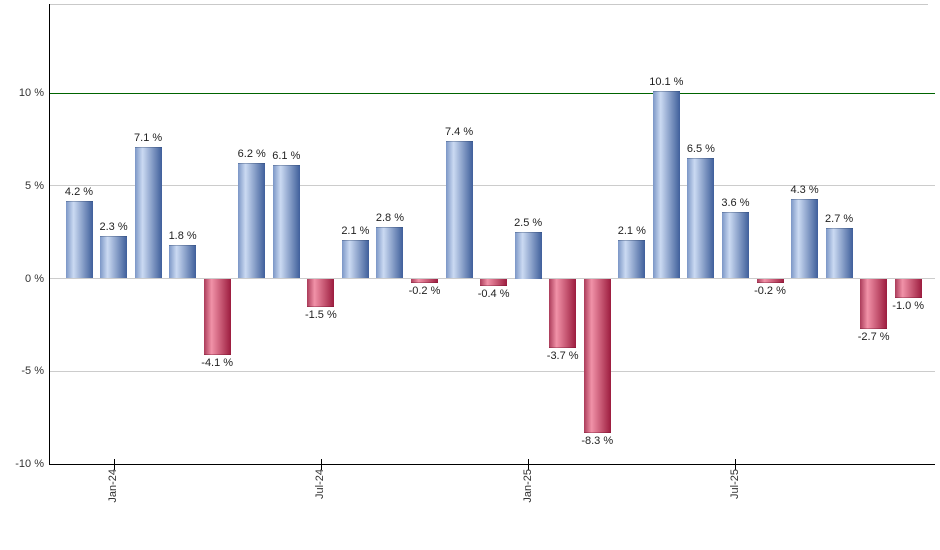  I want to click on y-axis-tick-label: 5 %, so click(34, 185).